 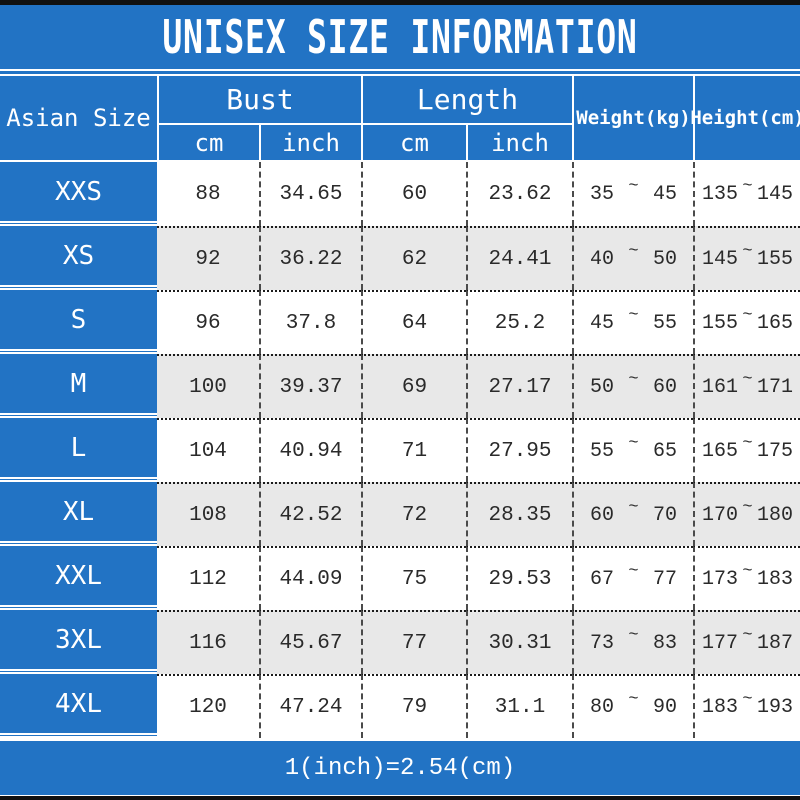 I want to click on height-min: 170, so click(x=720, y=515).